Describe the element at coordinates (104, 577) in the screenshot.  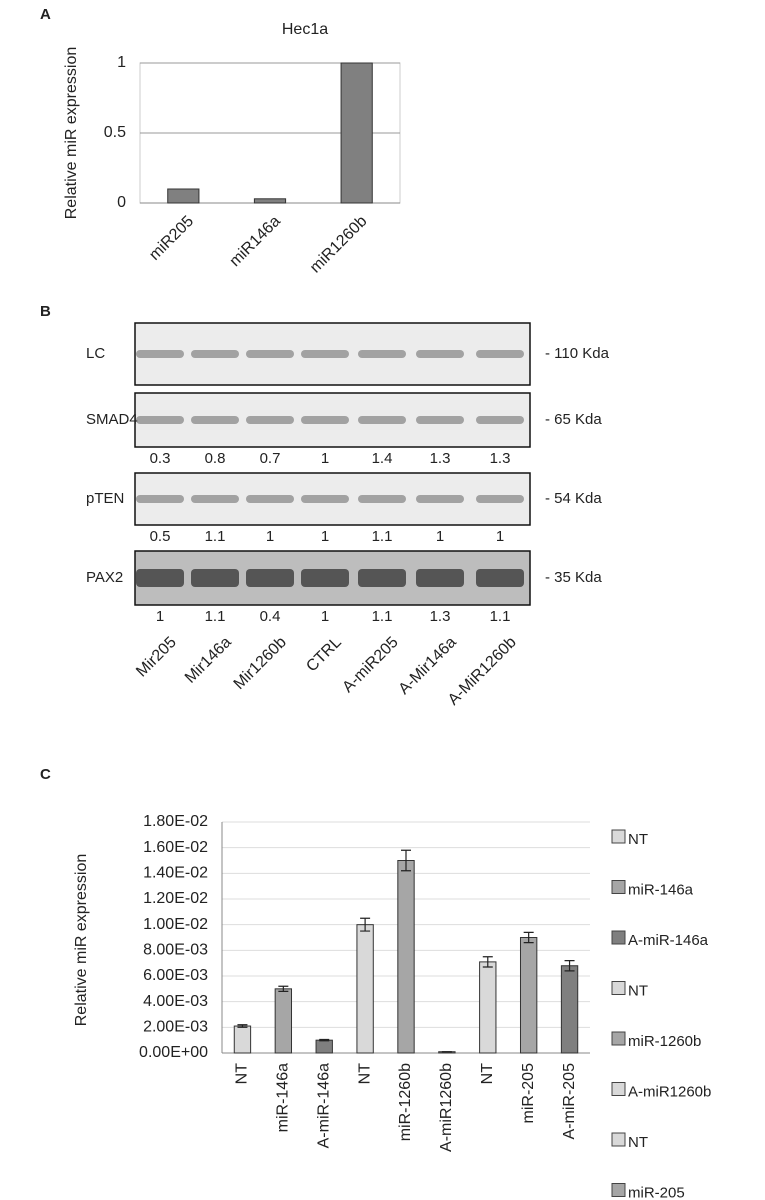
I see `row-label: PAX2` at that location.